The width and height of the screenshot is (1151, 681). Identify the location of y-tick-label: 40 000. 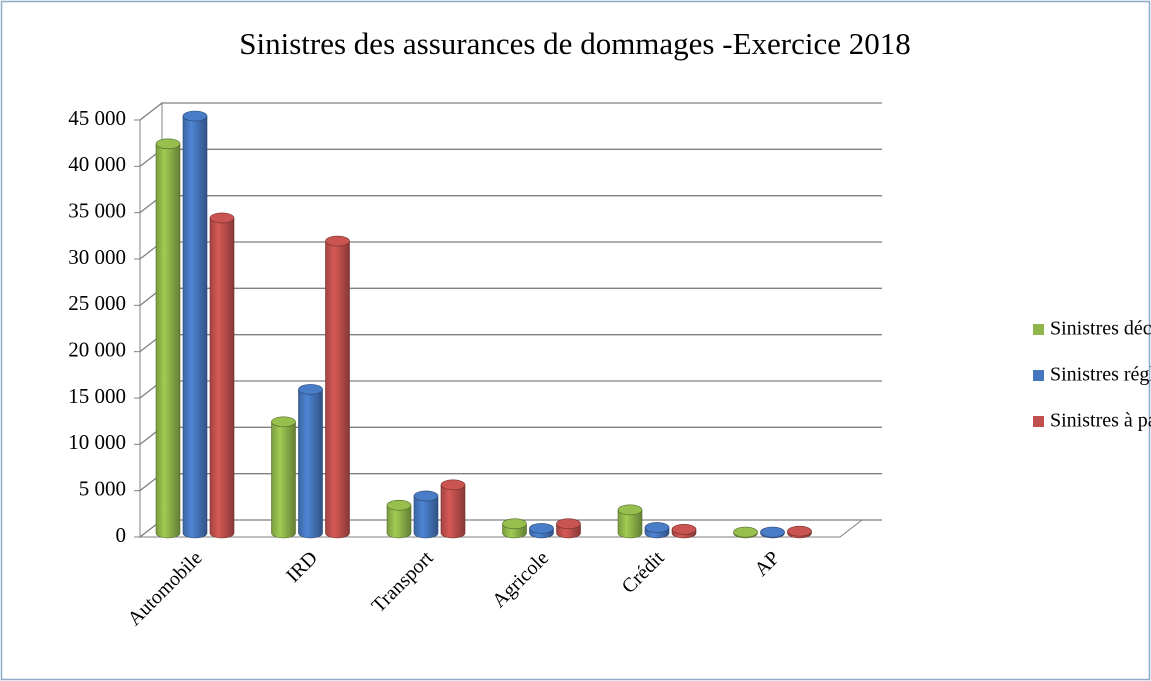
(97, 164).